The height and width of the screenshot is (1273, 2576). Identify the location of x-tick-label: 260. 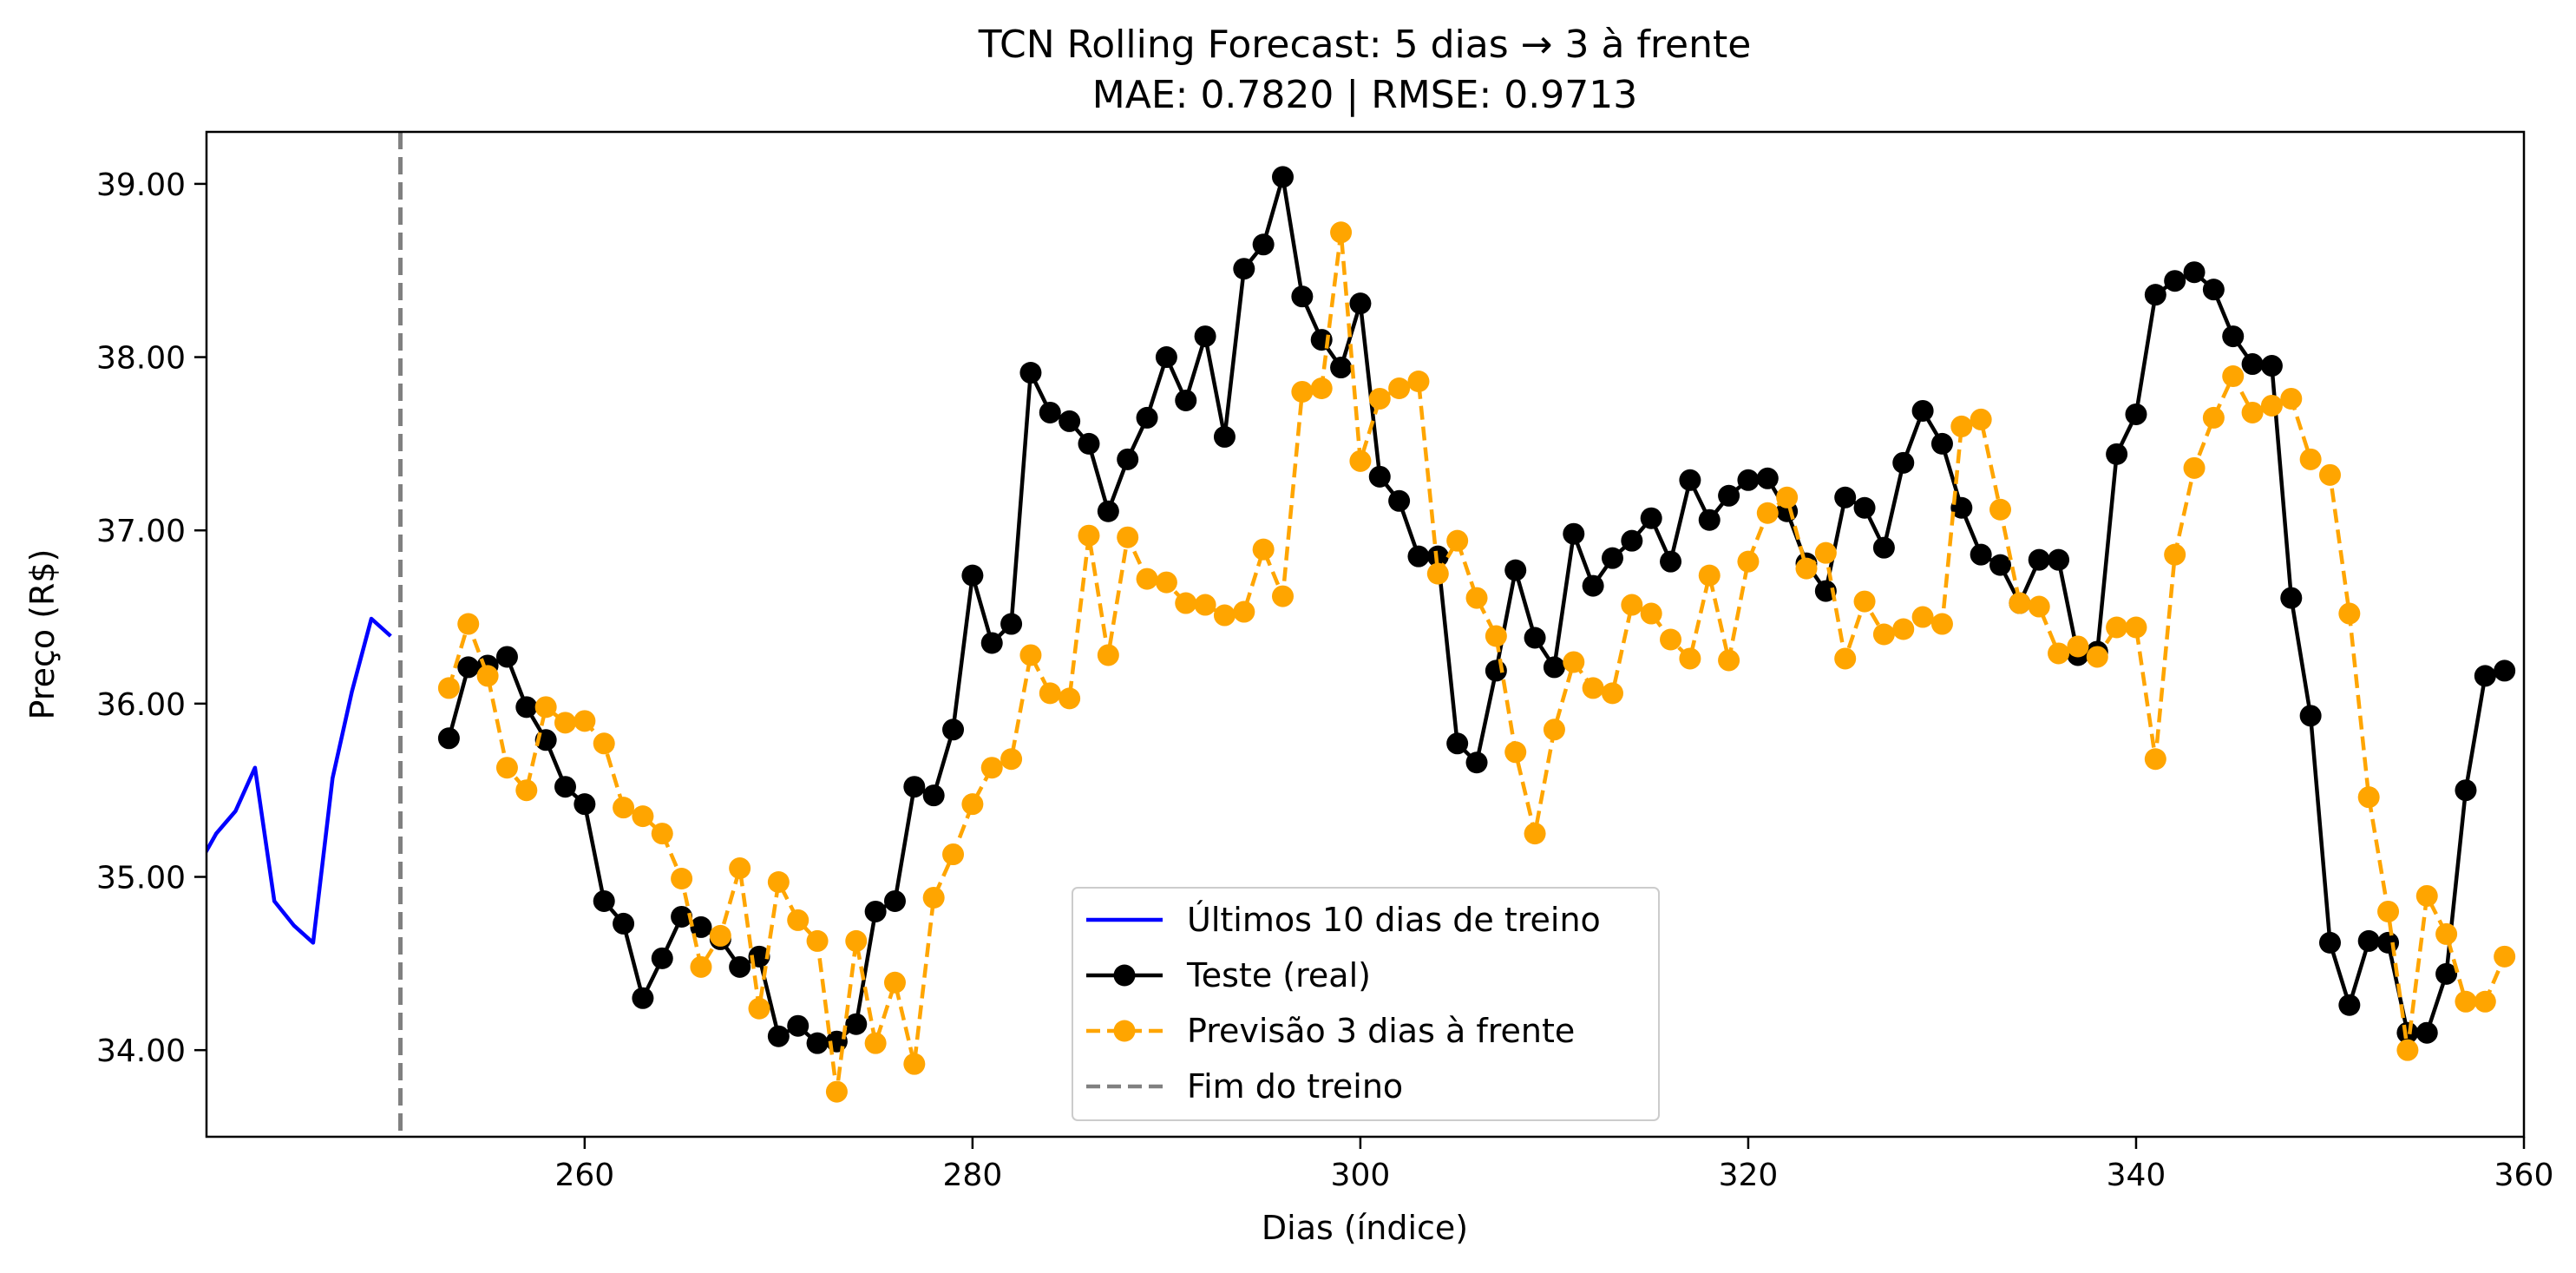
(584, 1175).